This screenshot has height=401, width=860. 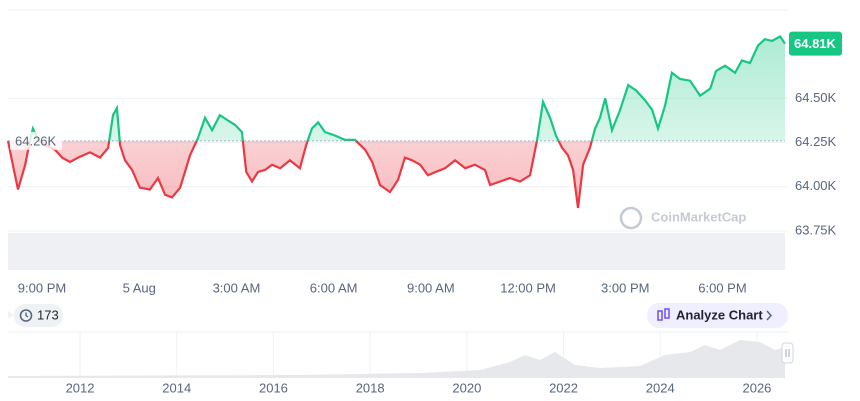 I want to click on overview-tick-label: 2018, so click(x=370, y=387).